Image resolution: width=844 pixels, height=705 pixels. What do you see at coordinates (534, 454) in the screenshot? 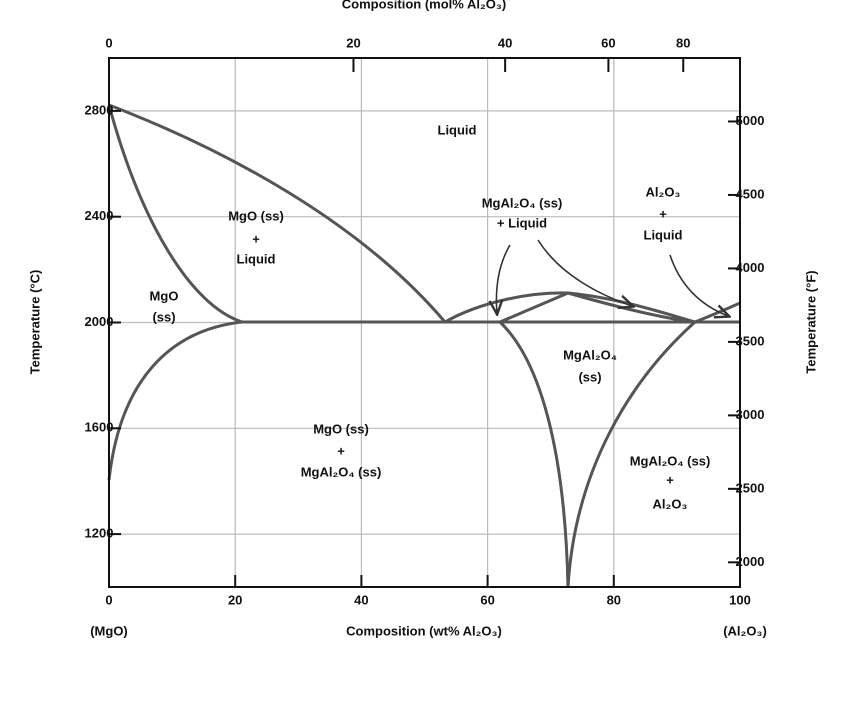
I see `solvus-spinel-left` at bounding box center [534, 454].